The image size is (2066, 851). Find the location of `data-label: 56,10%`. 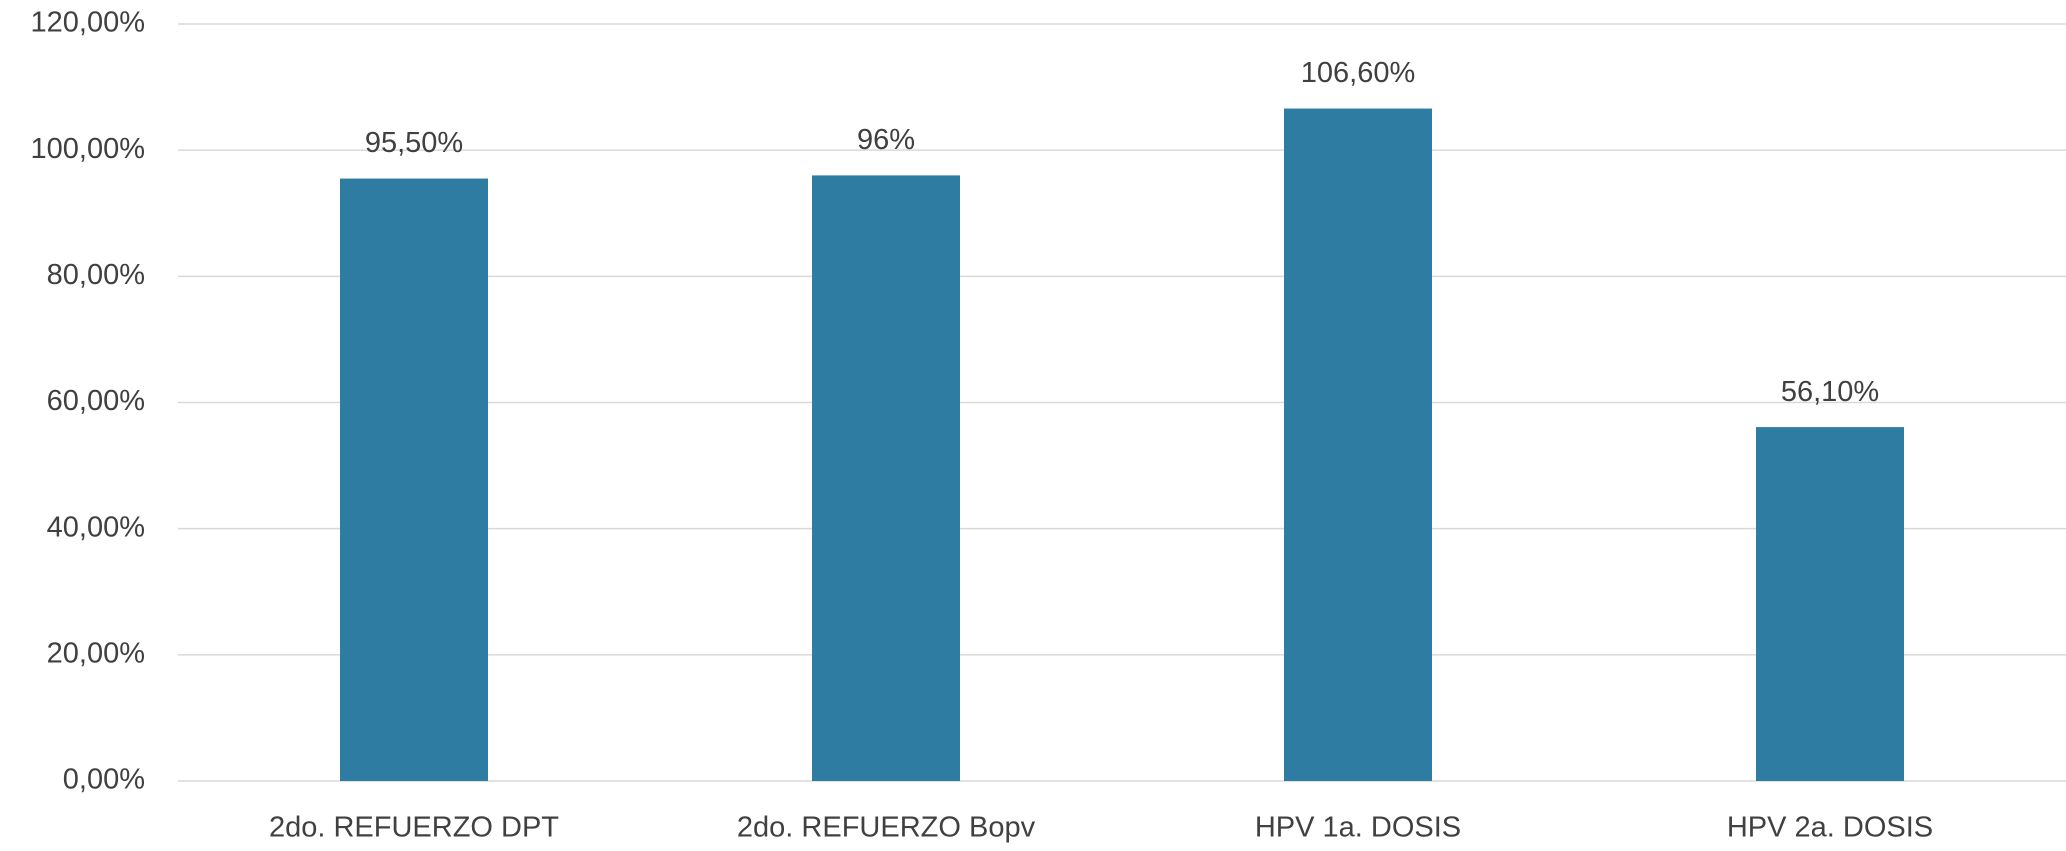

data-label: 56,10% is located at coordinates (1830, 392).